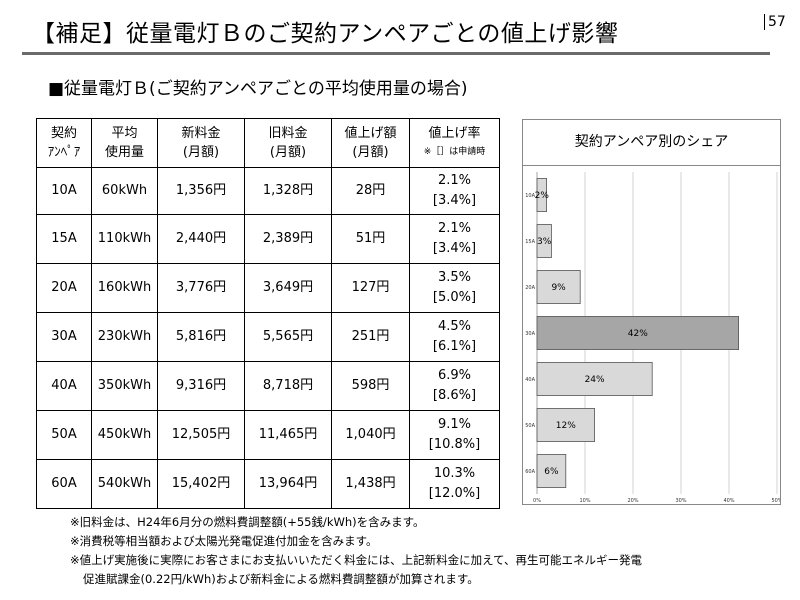 Image resolution: width=800 pixels, height=600 pixels. Describe the element at coordinates (288, 484) in the screenshot. I see `cell-old: 13,964円` at that location.